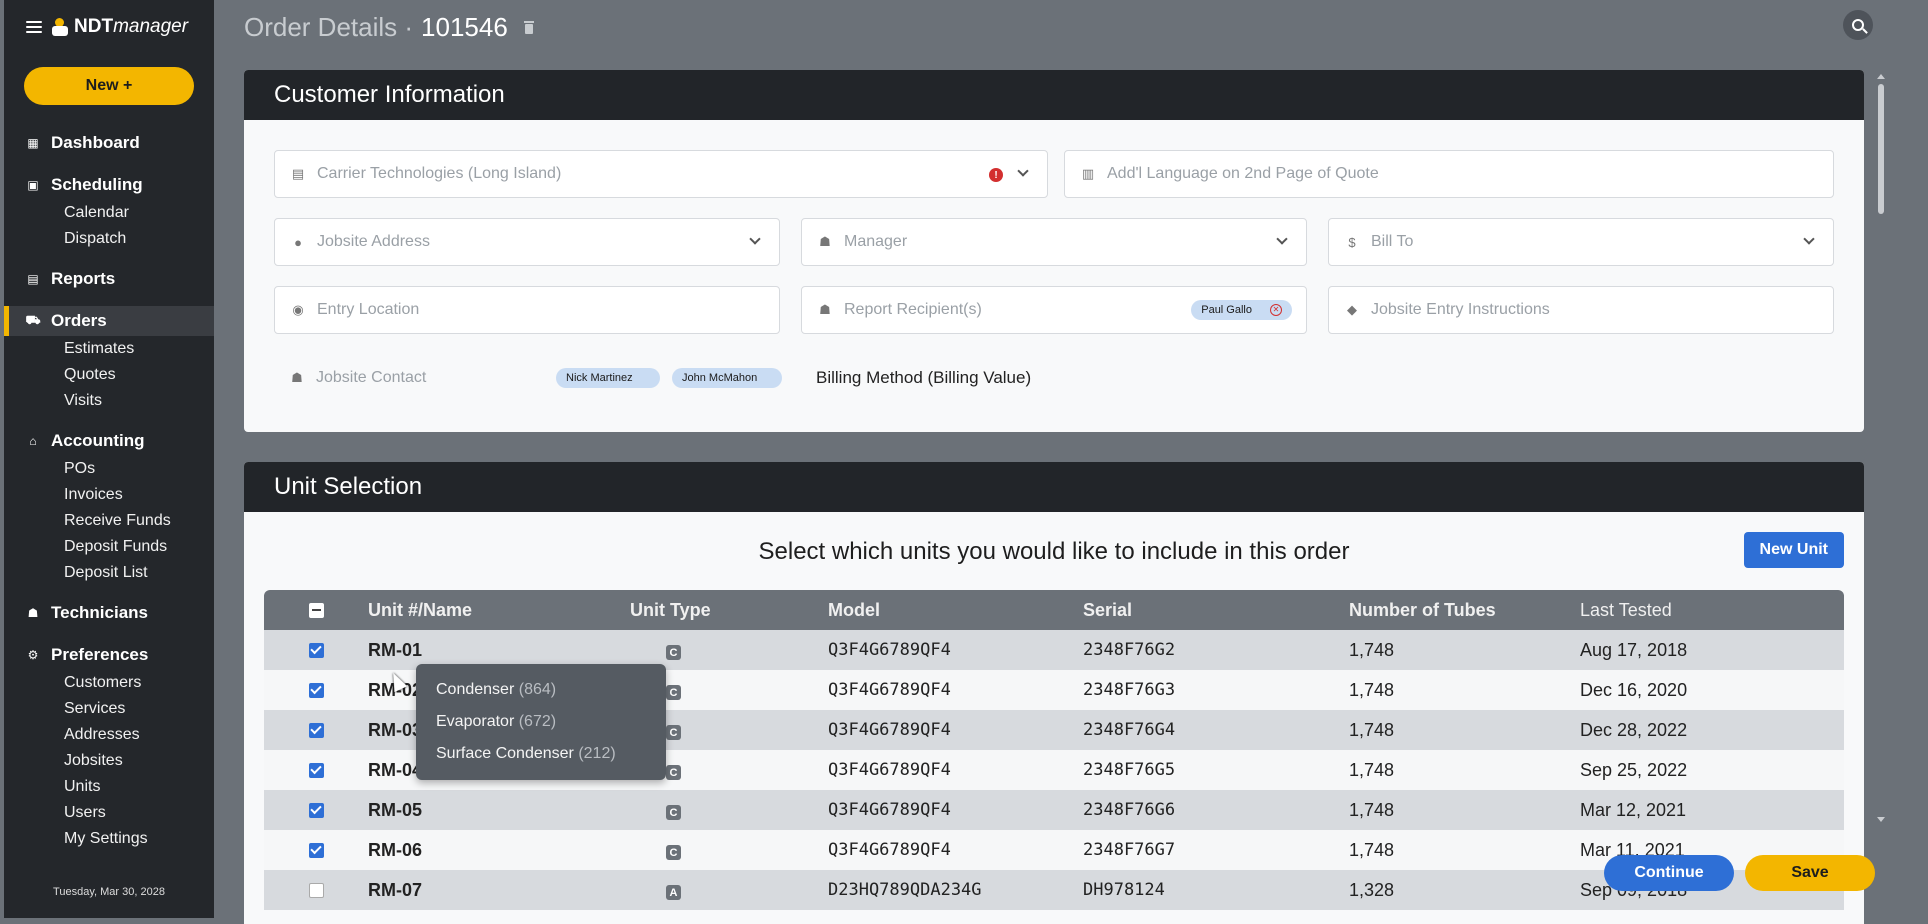  What do you see at coordinates (1449, 174) in the screenshot?
I see `addl-language-field: ▥ Add'l Language on 2nd Page of Quote` at bounding box center [1449, 174].